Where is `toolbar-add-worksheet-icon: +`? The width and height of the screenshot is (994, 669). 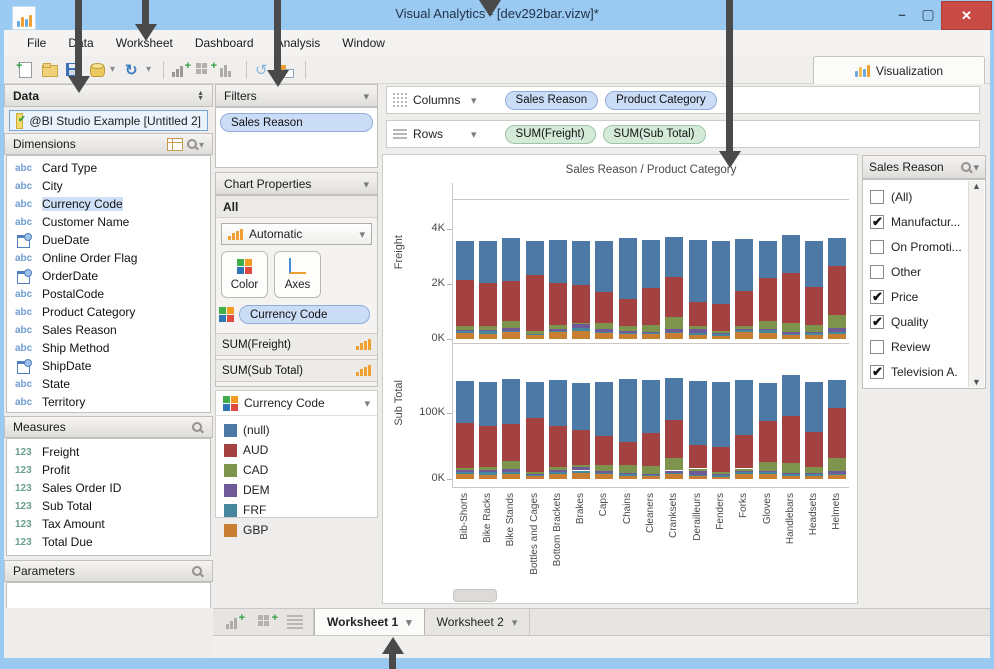 toolbar-add-worksheet-icon: + is located at coordinates (181, 69).